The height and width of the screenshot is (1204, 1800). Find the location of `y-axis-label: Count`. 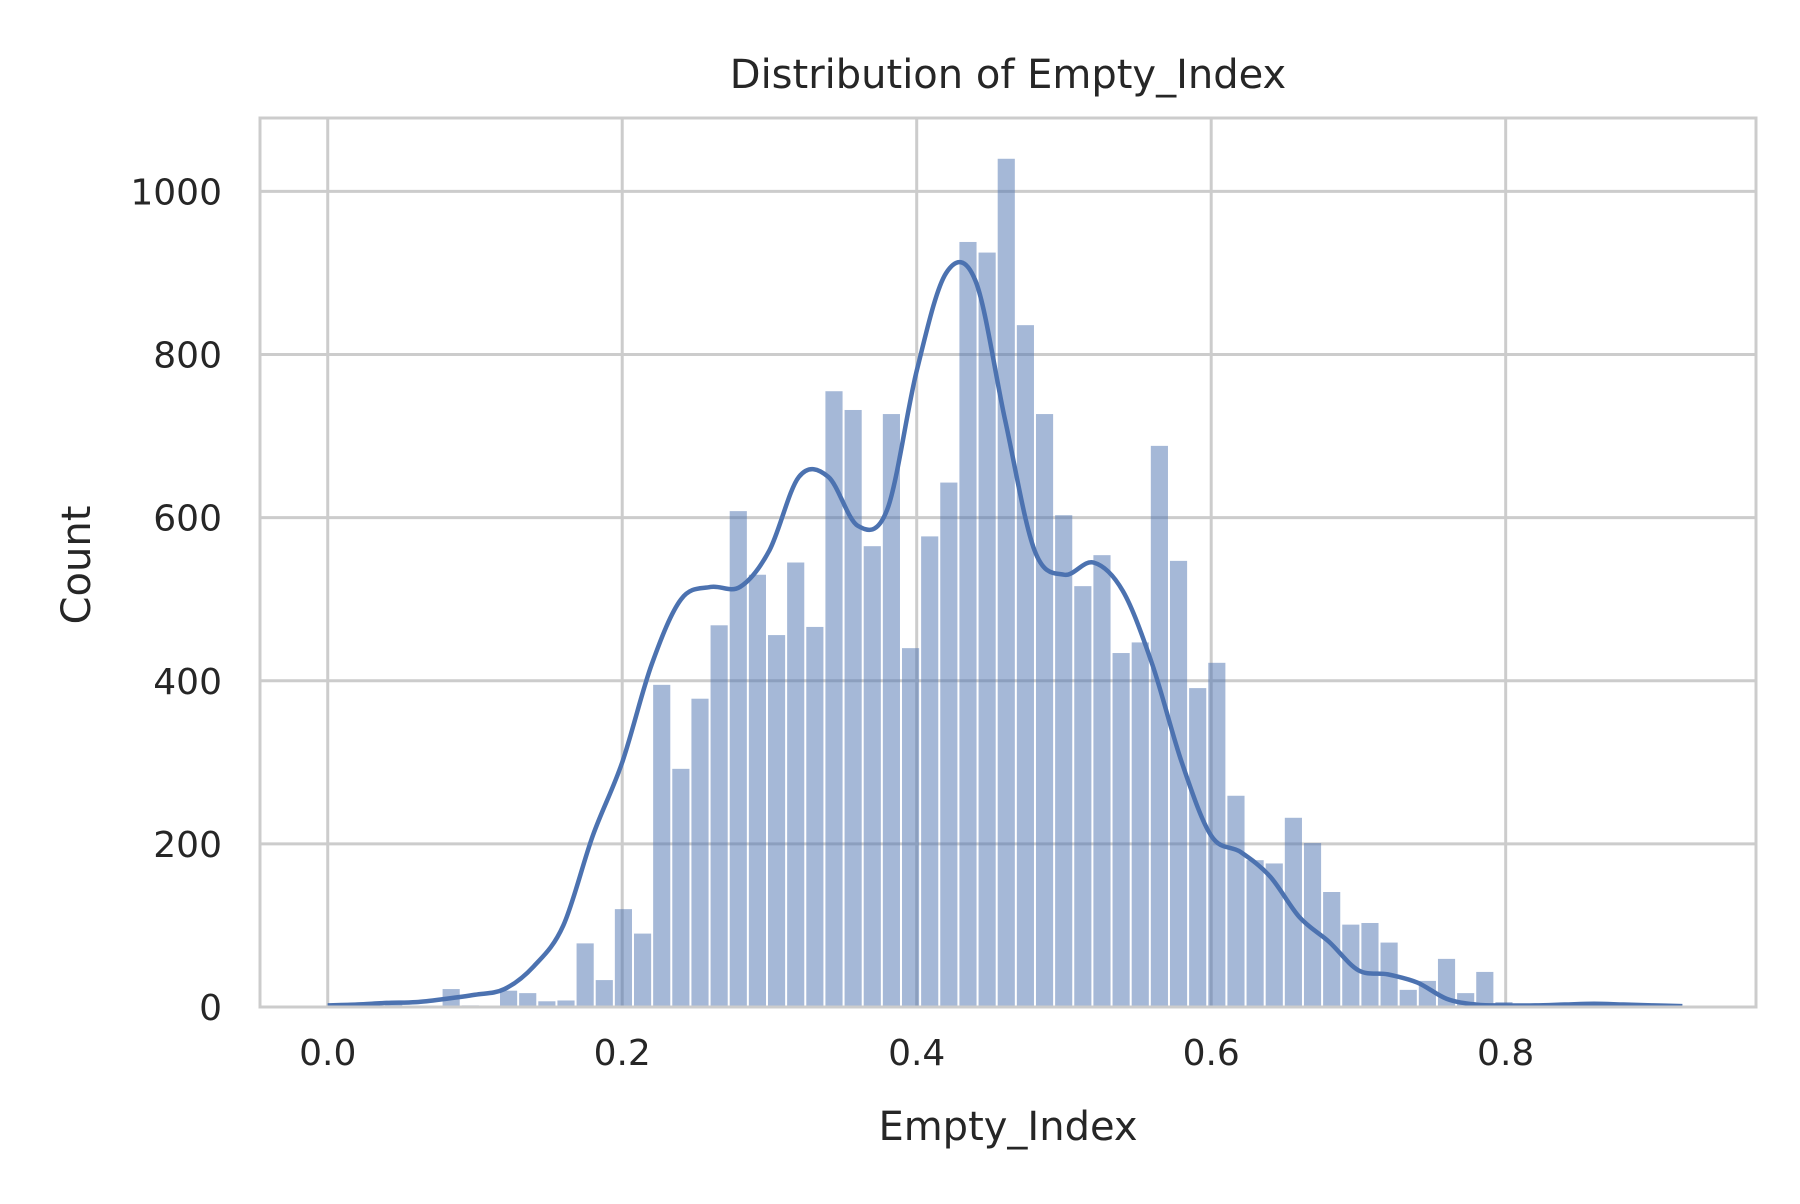

y-axis-label: Count is located at coordinates (77, 565).